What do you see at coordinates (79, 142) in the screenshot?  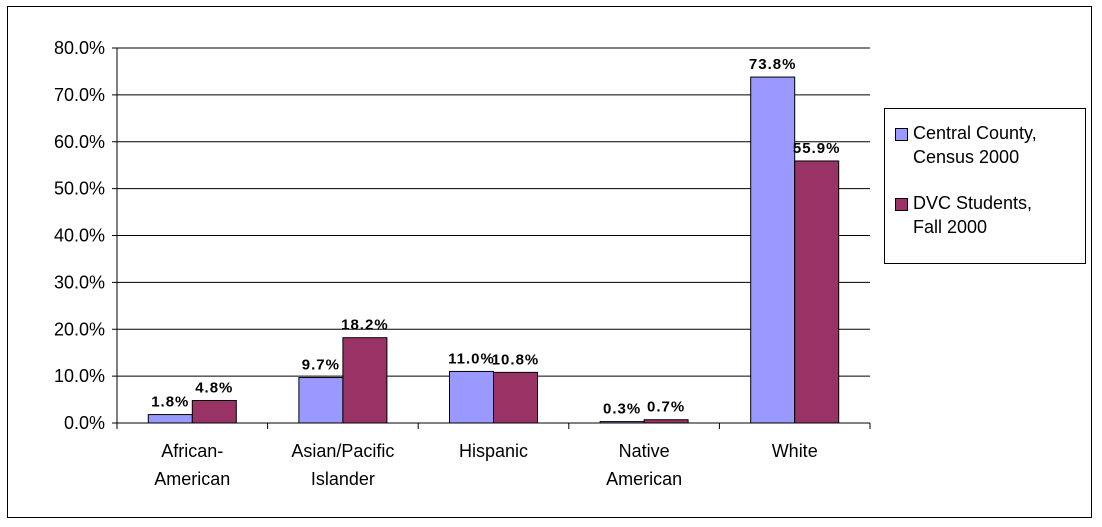 I see `y-tick-label: 60.0%` at bounding box center [79, 142].